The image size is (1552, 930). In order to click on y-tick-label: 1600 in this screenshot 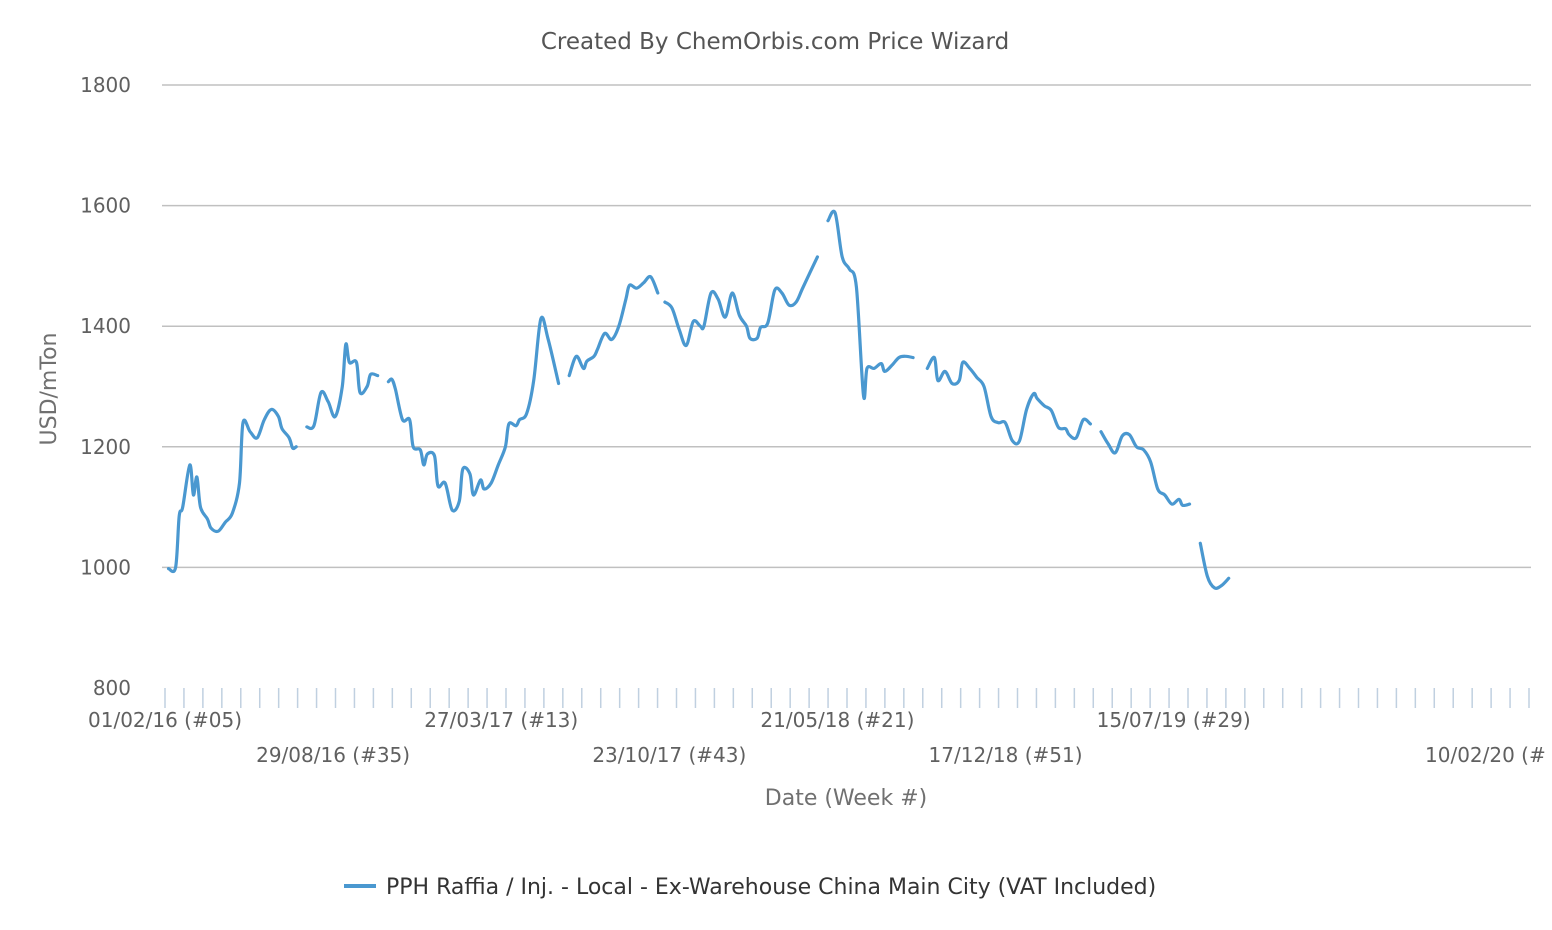, I will do `click(105, 206)`.